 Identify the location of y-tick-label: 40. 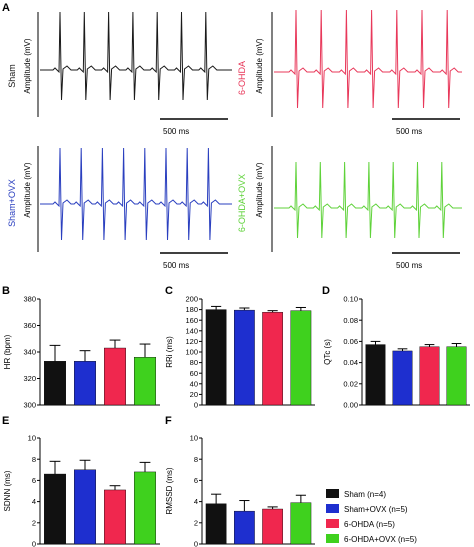
(194, 383).